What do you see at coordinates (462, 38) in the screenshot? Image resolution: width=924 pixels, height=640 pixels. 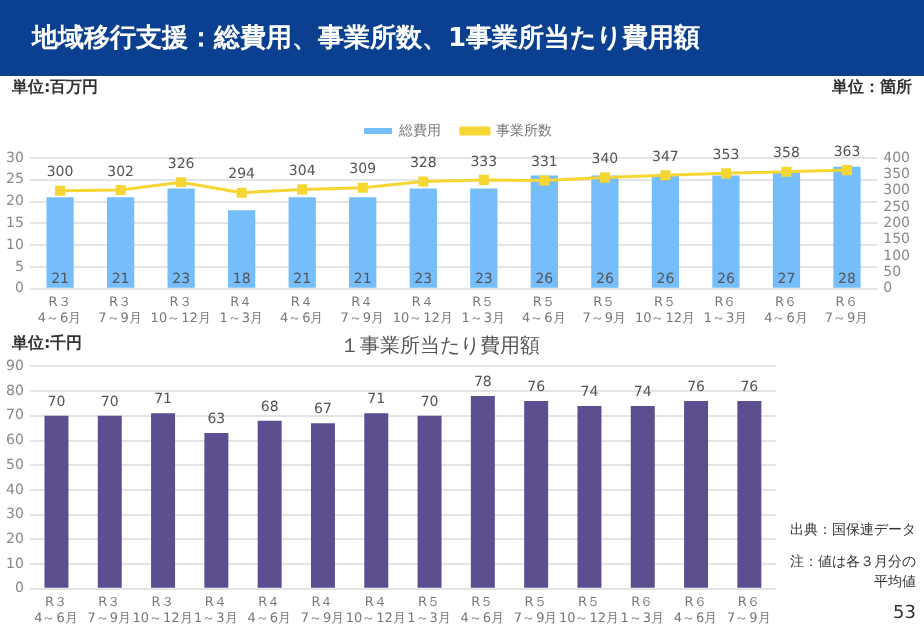 I see `chart-title: 地域移行支援：総費用、事業所数、1事業所当たり費用額` at bounding box center [462, 38].